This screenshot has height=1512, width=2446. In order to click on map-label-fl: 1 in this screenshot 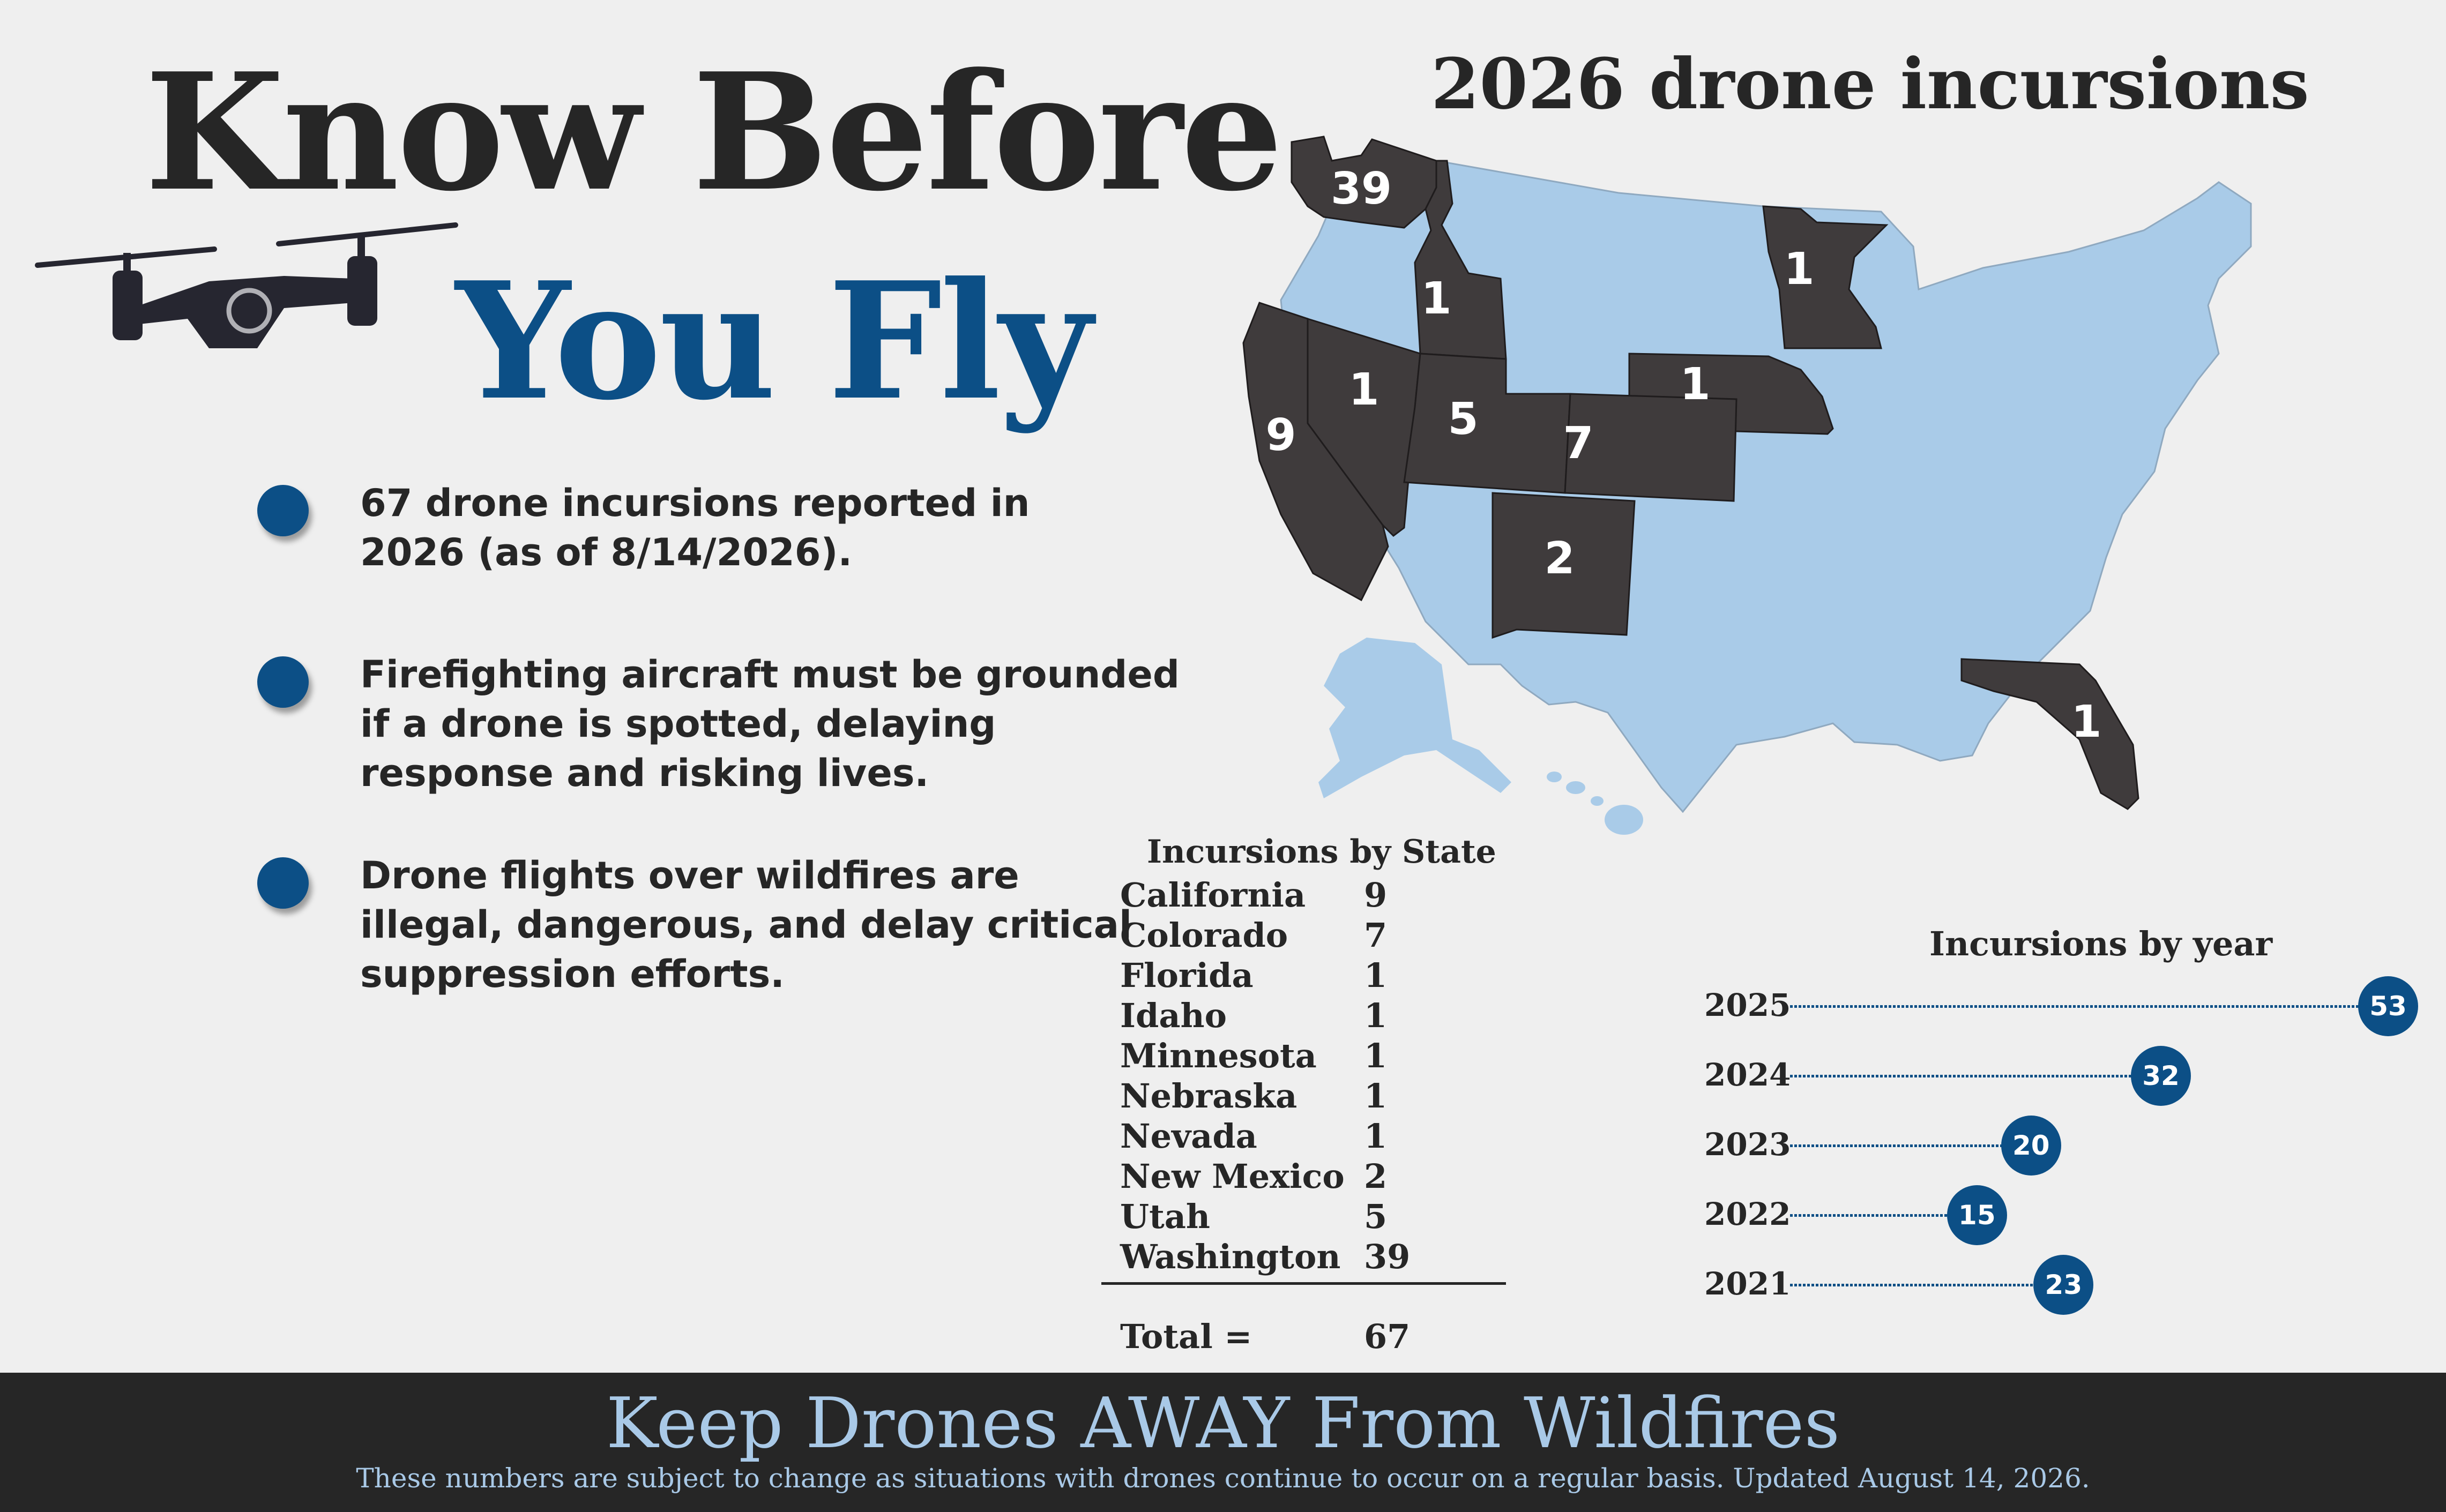, I will do `click(2086, 722)`.